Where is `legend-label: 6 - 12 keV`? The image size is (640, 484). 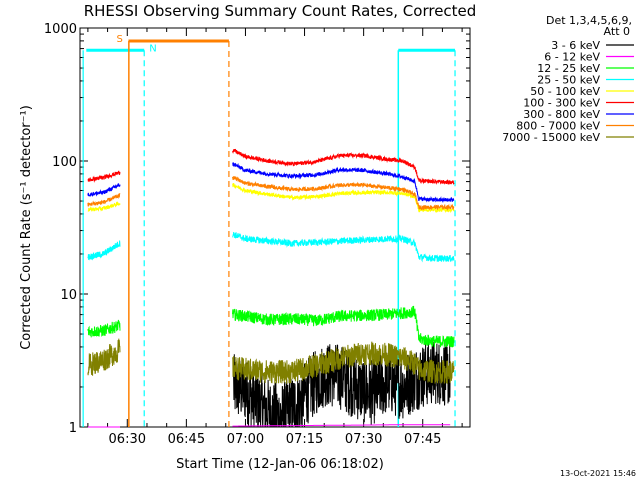 legend-label: 6 - 12 keV is located at coordinates (572, 57).